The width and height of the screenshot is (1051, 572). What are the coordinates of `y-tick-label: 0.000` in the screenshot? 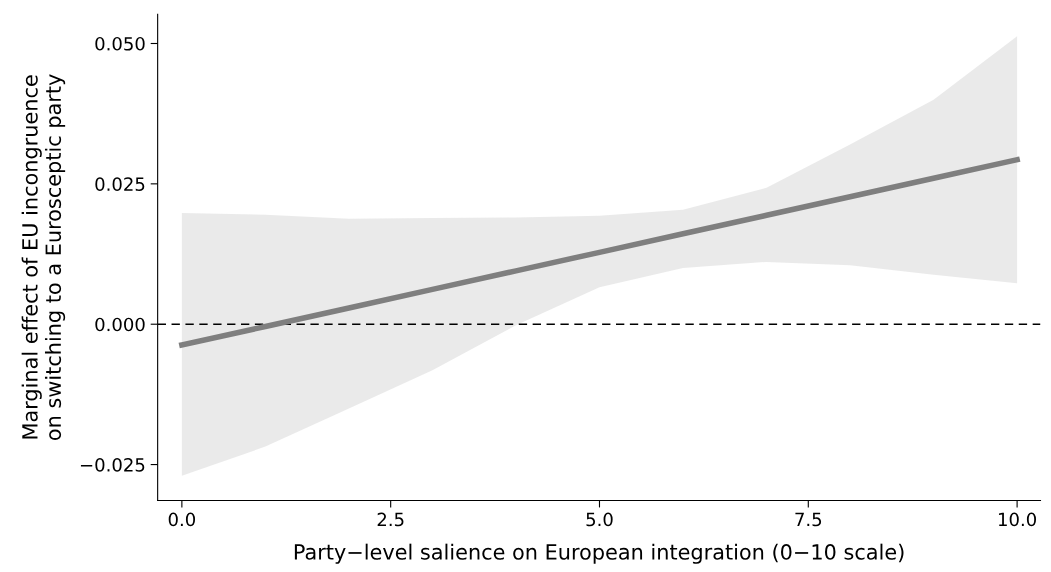 It's located at (120, 324).